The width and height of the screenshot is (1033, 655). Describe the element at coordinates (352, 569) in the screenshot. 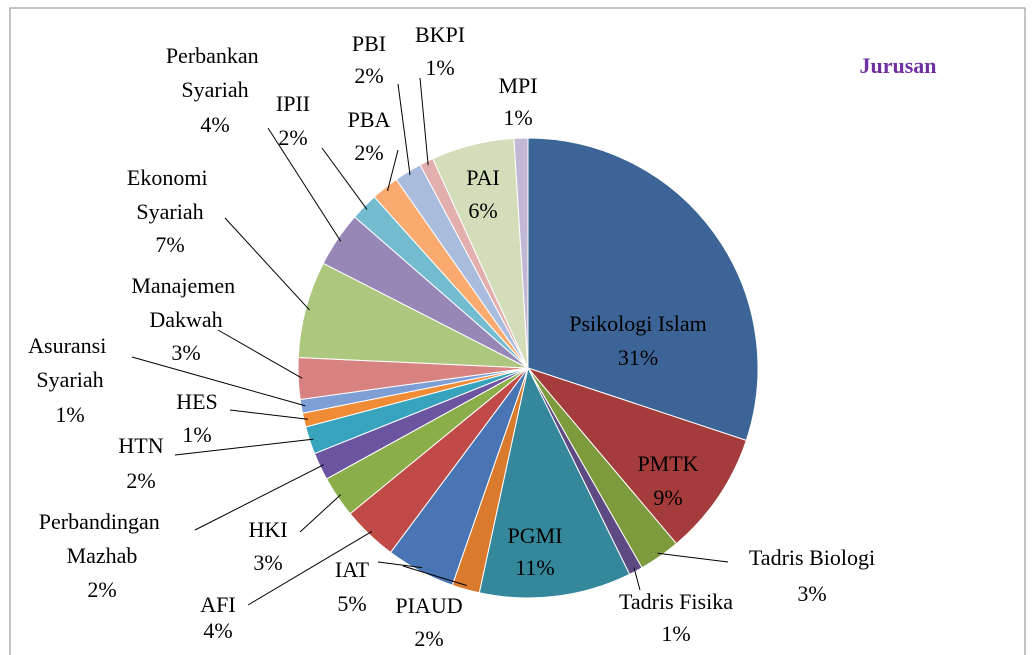

I see `category-label: IAT` at that location.